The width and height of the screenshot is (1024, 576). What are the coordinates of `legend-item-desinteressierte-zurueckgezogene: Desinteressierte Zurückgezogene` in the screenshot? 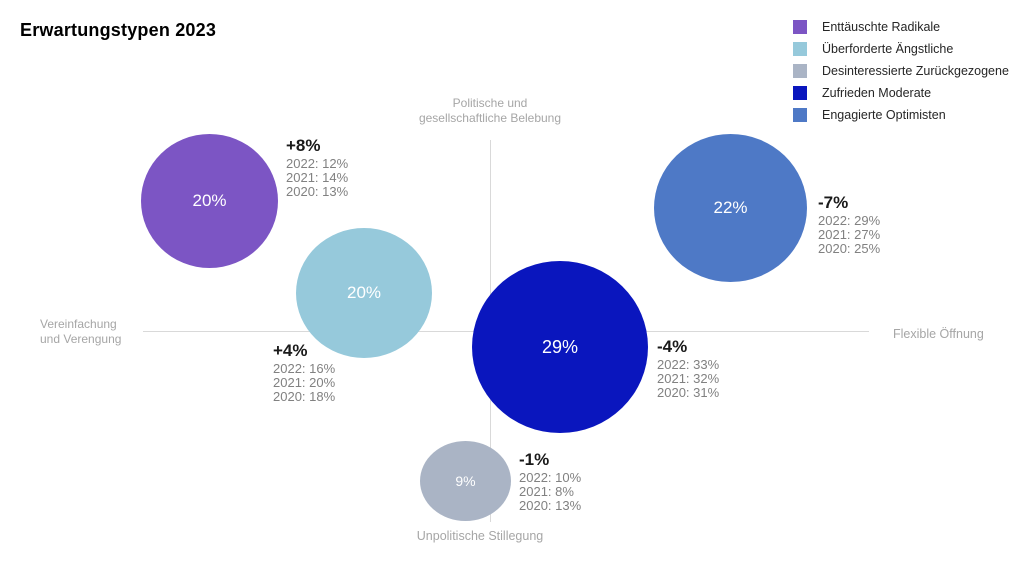 It's located at (904, 71).